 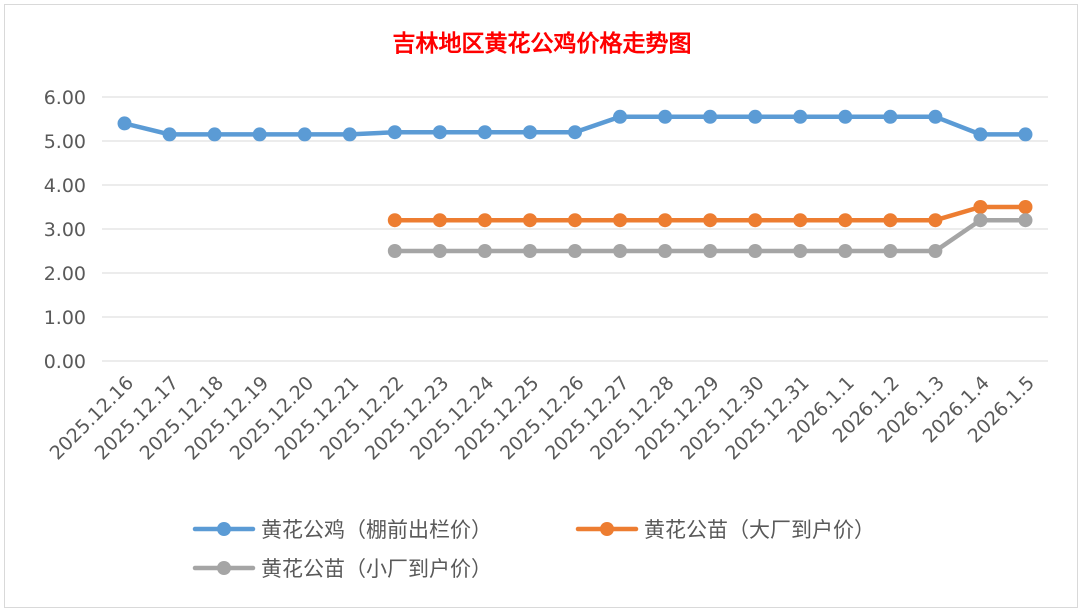 I want to click on y-tick-label: 4.00, so click(x=65, y=186).